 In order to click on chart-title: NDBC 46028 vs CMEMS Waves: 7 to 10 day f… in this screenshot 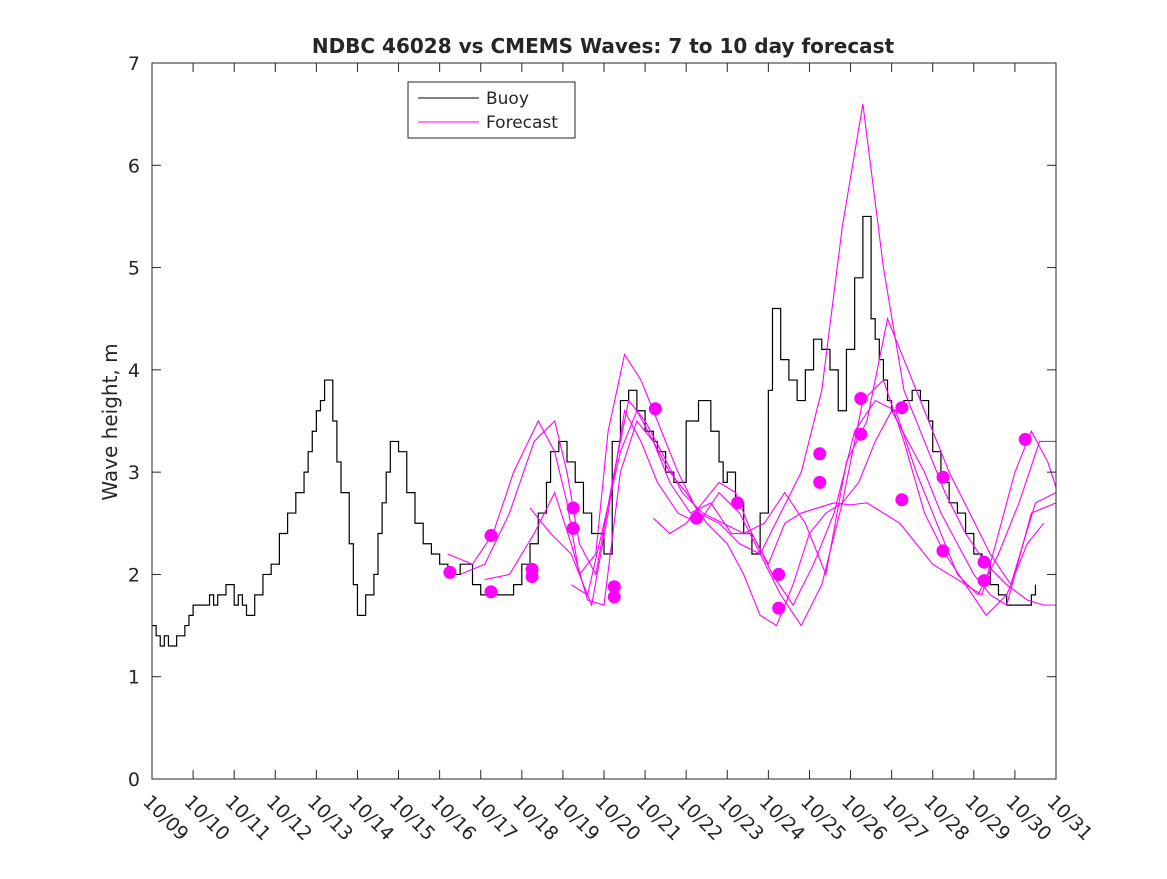, I will do `click(603, 46)`.